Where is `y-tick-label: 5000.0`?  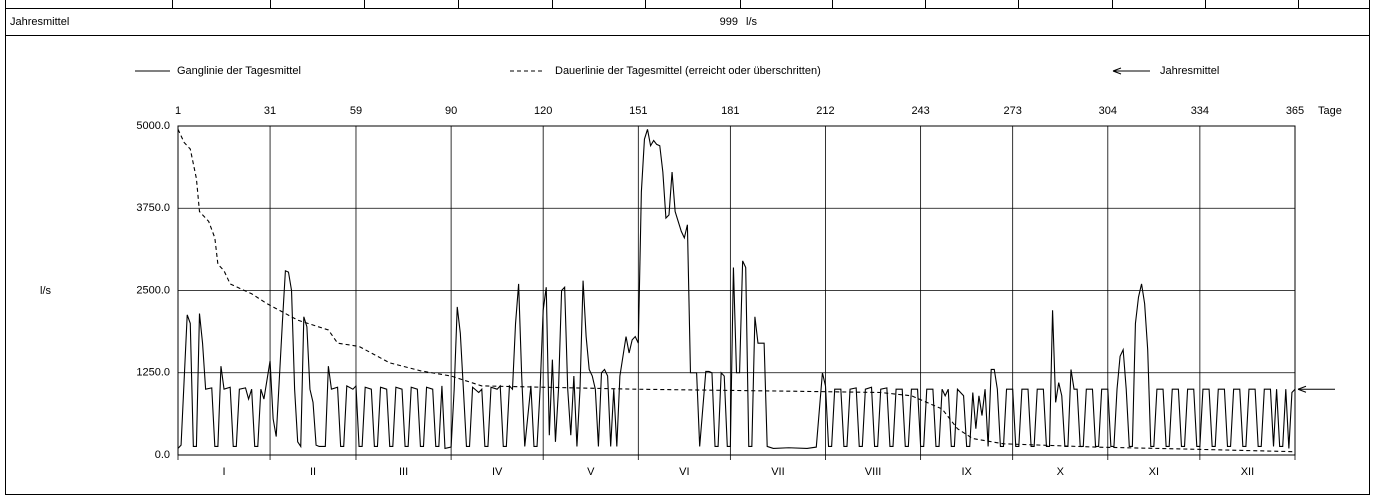
y-tick-label: 5000.0 is located at coordinates (153, 126).